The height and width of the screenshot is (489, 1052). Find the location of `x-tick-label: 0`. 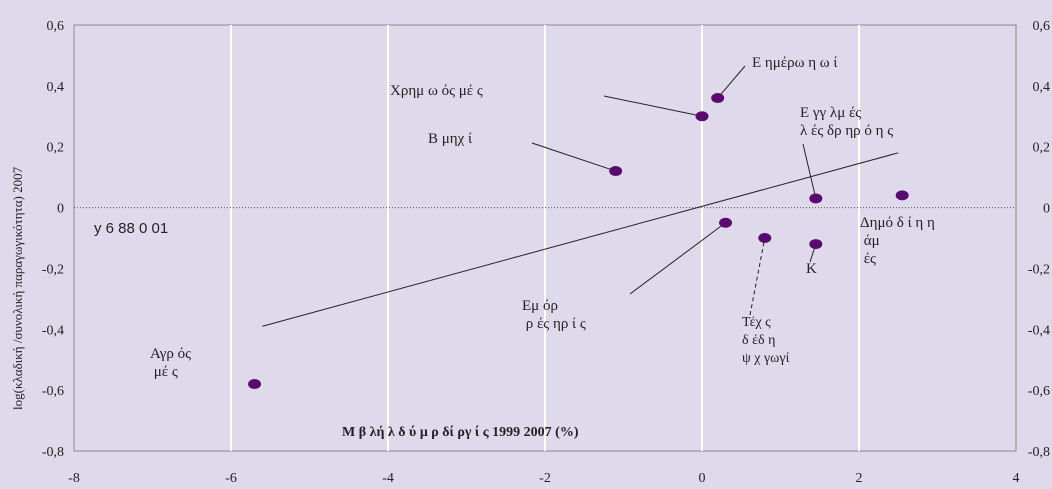

x-tick-label: 0 is located at coordinates (702, 478).